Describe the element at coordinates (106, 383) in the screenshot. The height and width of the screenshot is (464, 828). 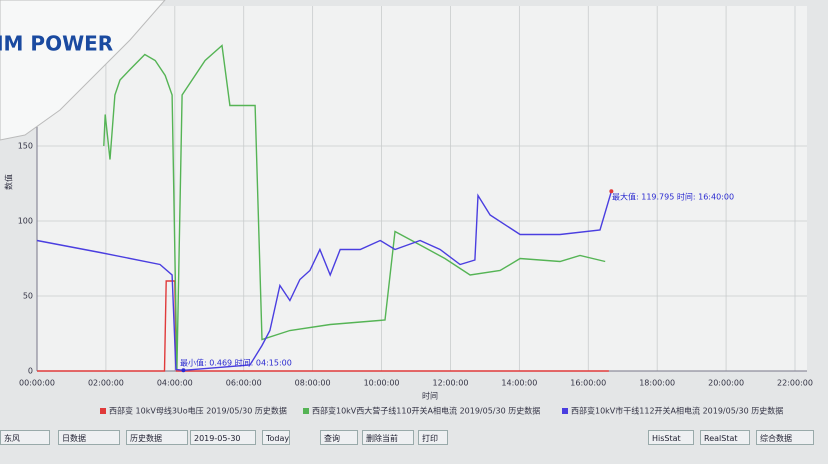
I see `x-tick-label: 02:00:00` at that location.